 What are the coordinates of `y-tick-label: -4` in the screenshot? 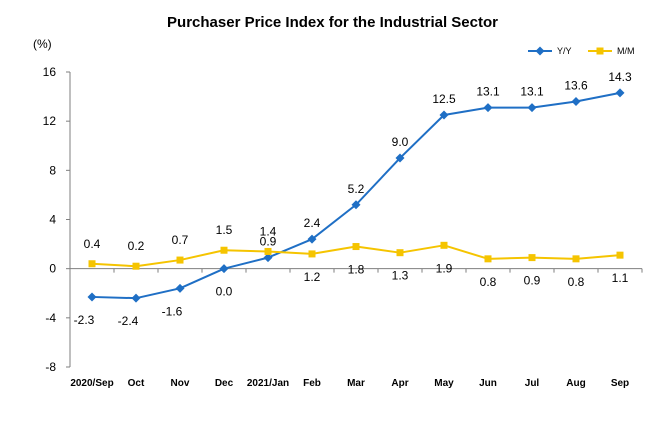 It's located at (50, 318).